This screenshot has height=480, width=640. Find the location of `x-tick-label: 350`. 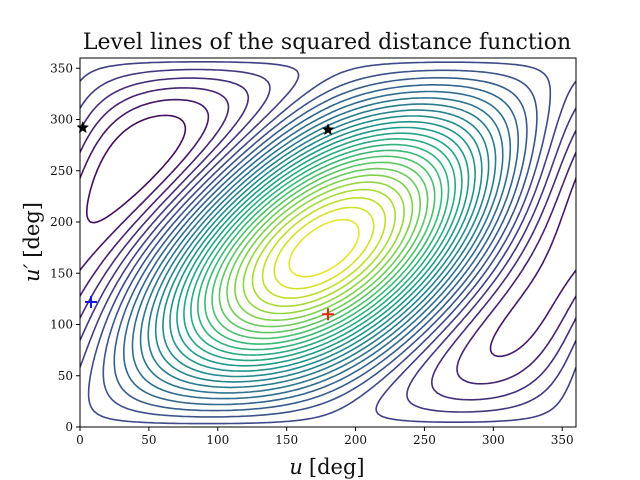

x-tick-label: 350 is located at coordinates (562, 440).